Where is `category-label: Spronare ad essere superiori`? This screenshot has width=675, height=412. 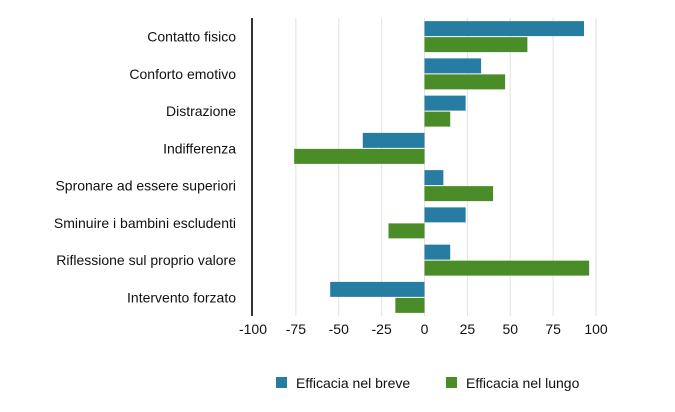
category-label: Spronare ad essere superiori is located at coordinates (145, 186).